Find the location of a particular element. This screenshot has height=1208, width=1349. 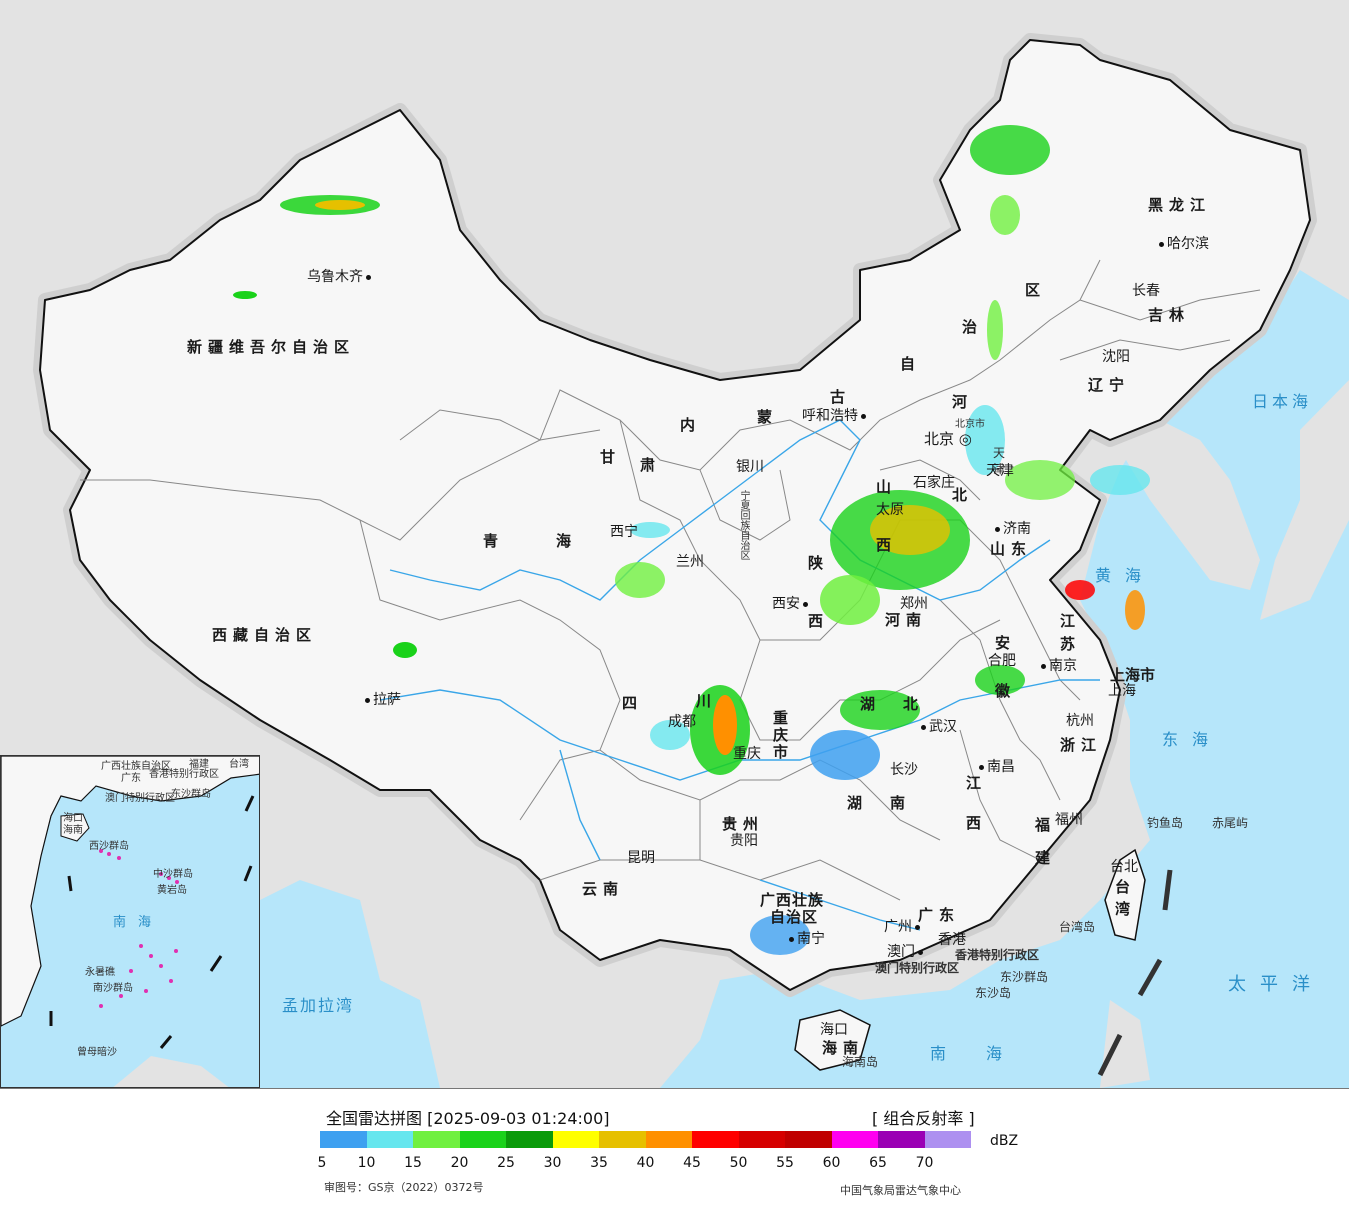

city-chongqing: 重庆 is located at coordinates (747, 754).